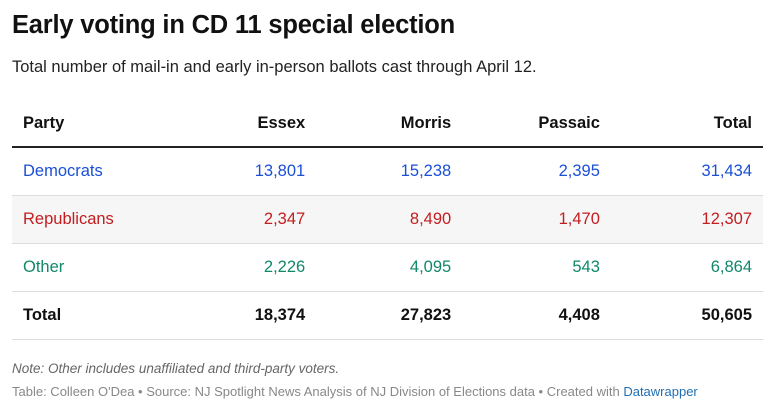 Image resolution: width=774 pixels, height=410 pixels. I want to click on table-row-republicans: Republicans 2,347 8,490 1,470 12,307, so click(387, 219).